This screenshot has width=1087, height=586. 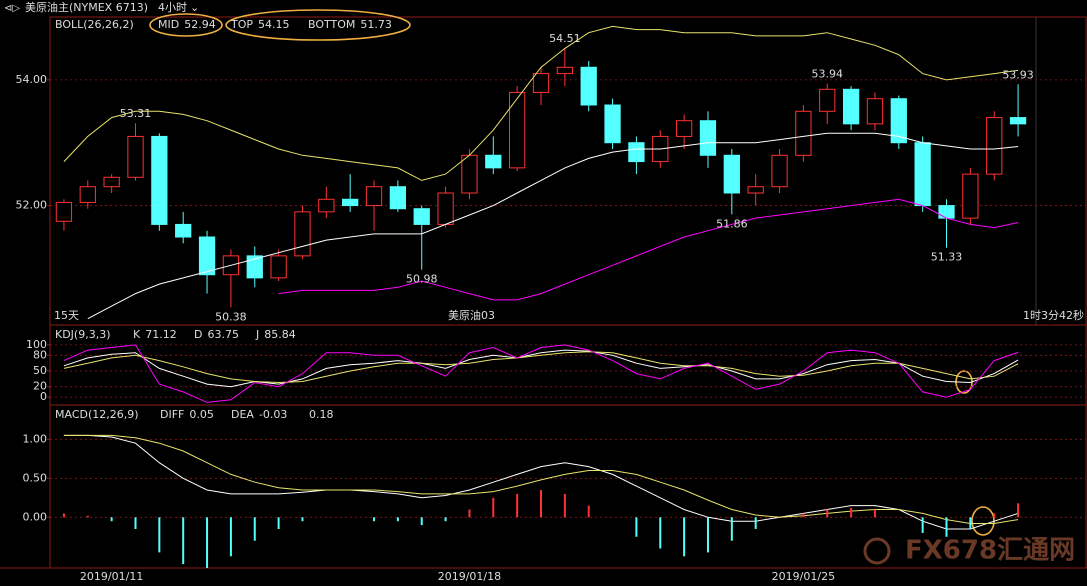 What do you see at coordinates (565, 38) in the screenshot?
I see `high-label: 54.51` at bounding box center [565, 38].